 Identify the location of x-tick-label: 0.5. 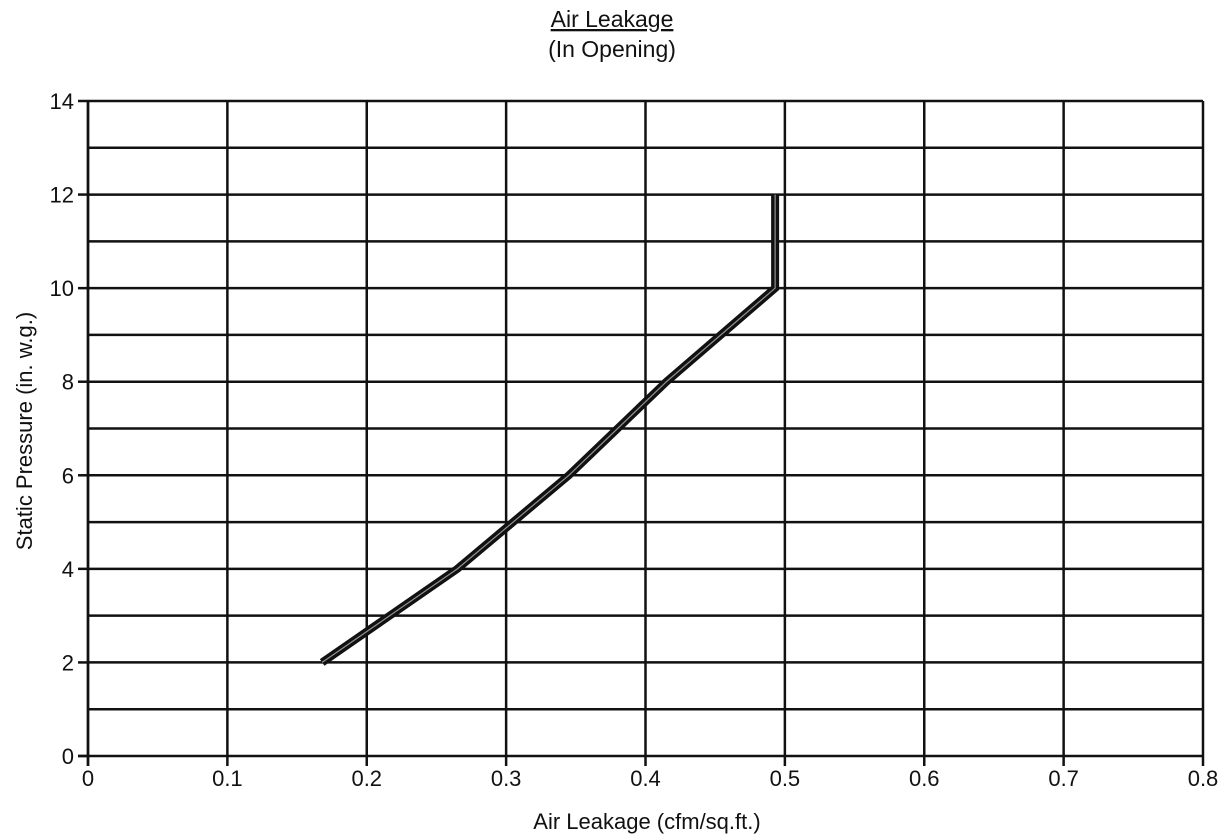
(785, 778).